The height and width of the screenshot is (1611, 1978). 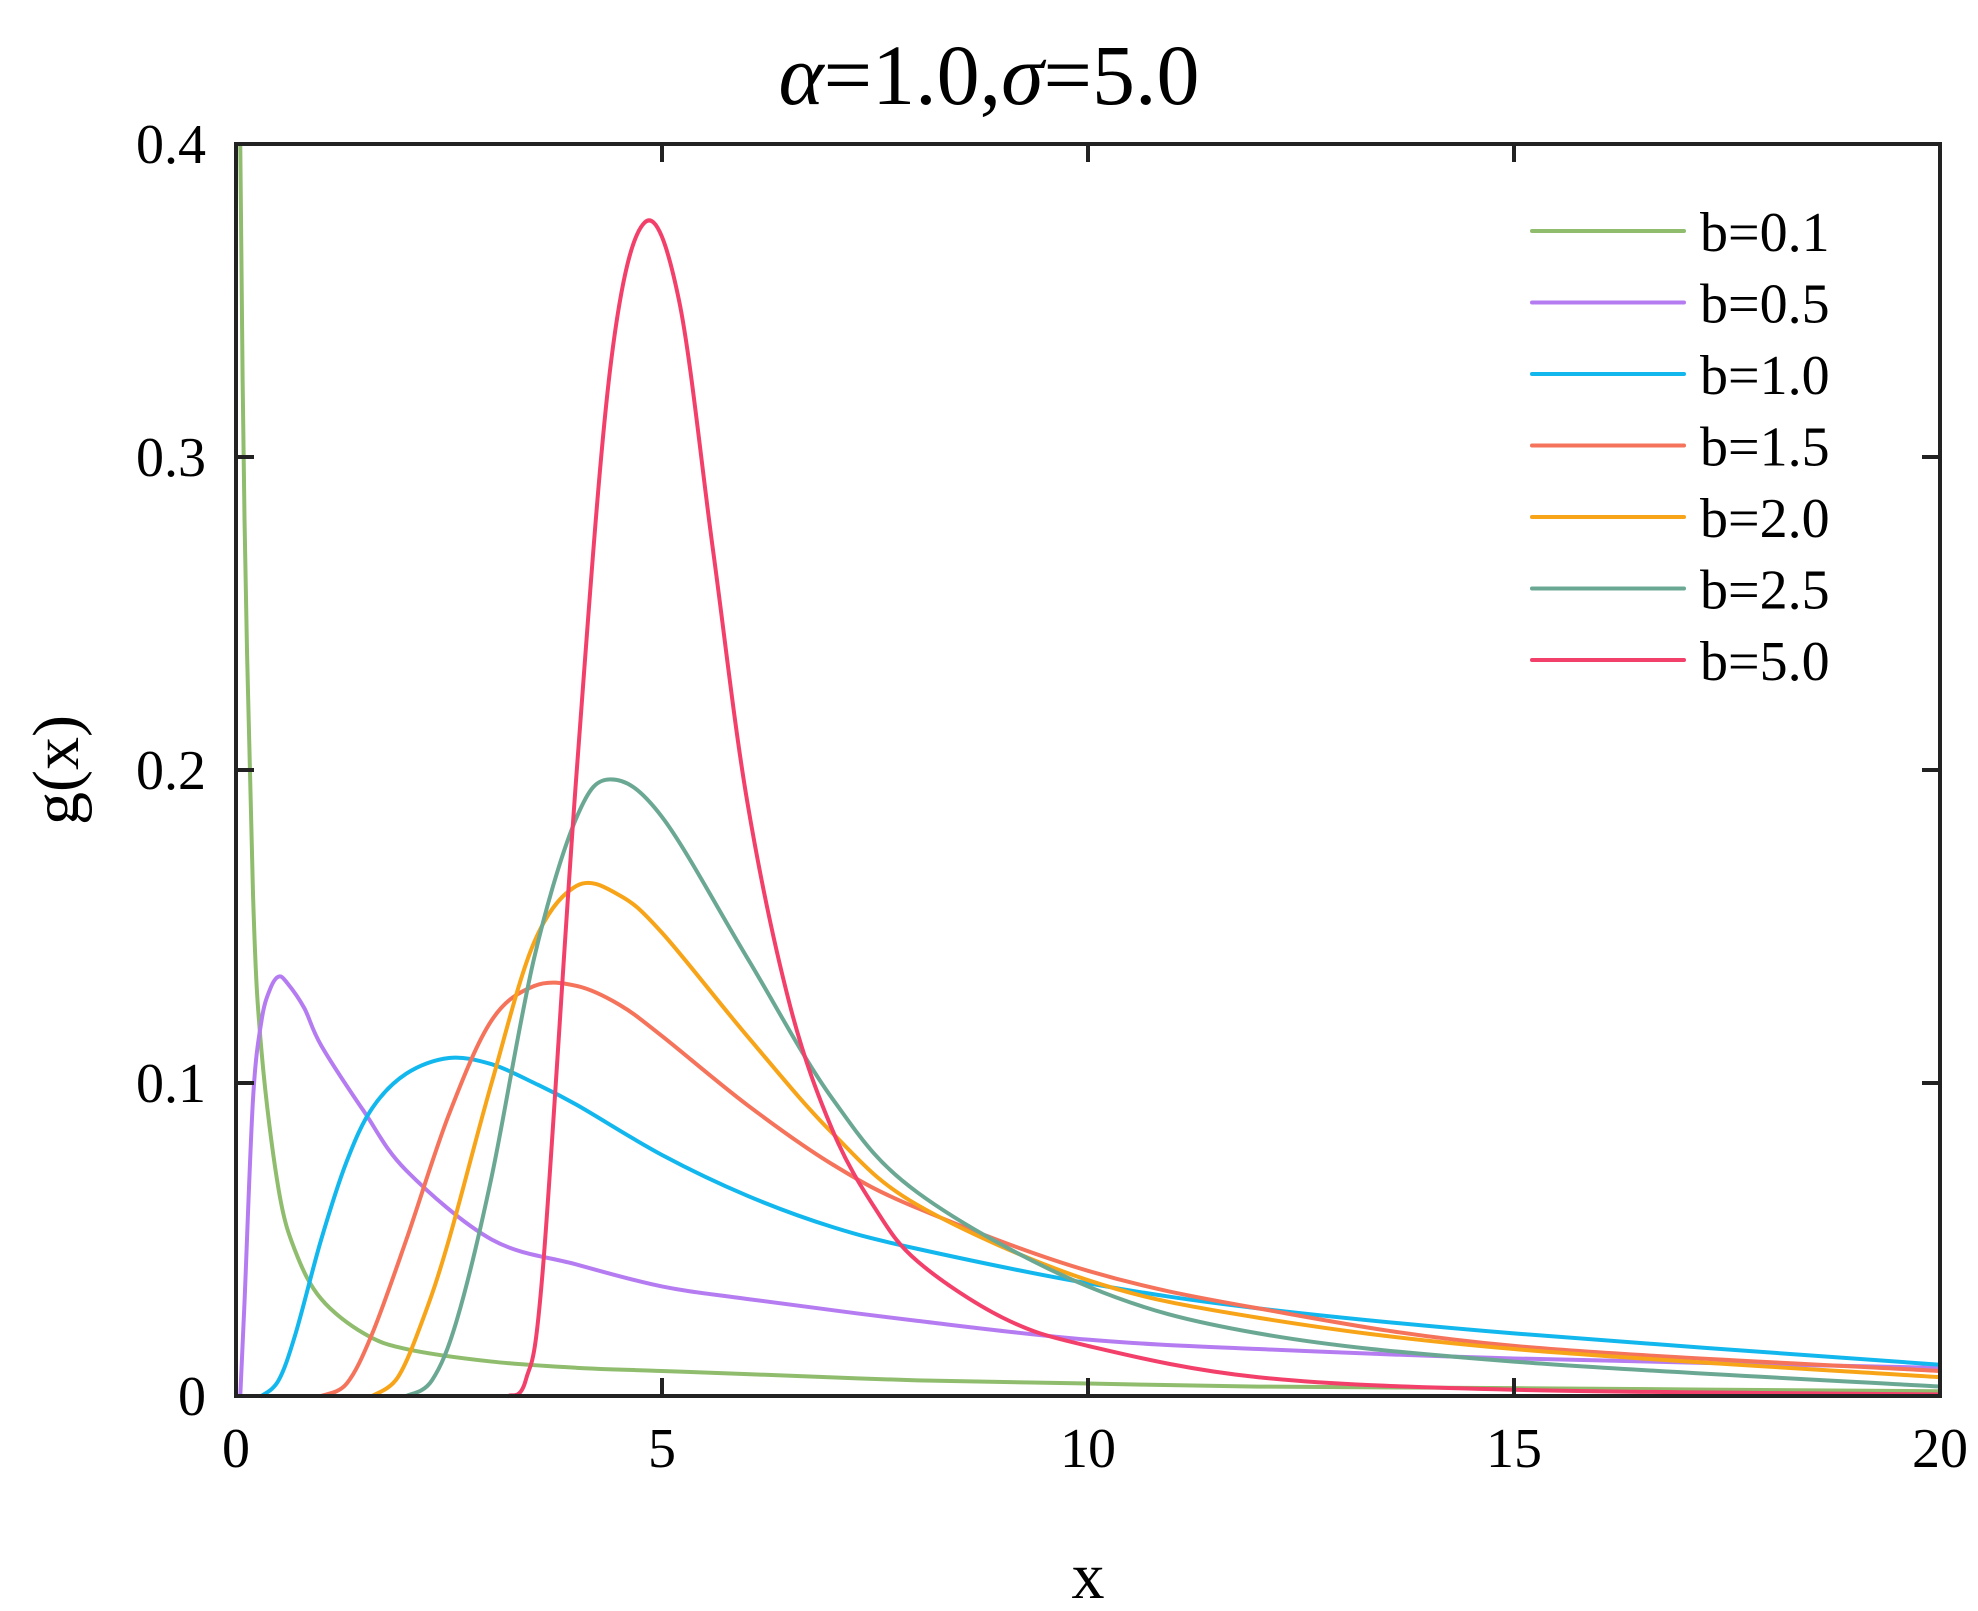 What do you see at coordinates (1088, 1449) in the screenshot?
I see `x-tick-label-2: 10` at bounding box center [1088, 1449].